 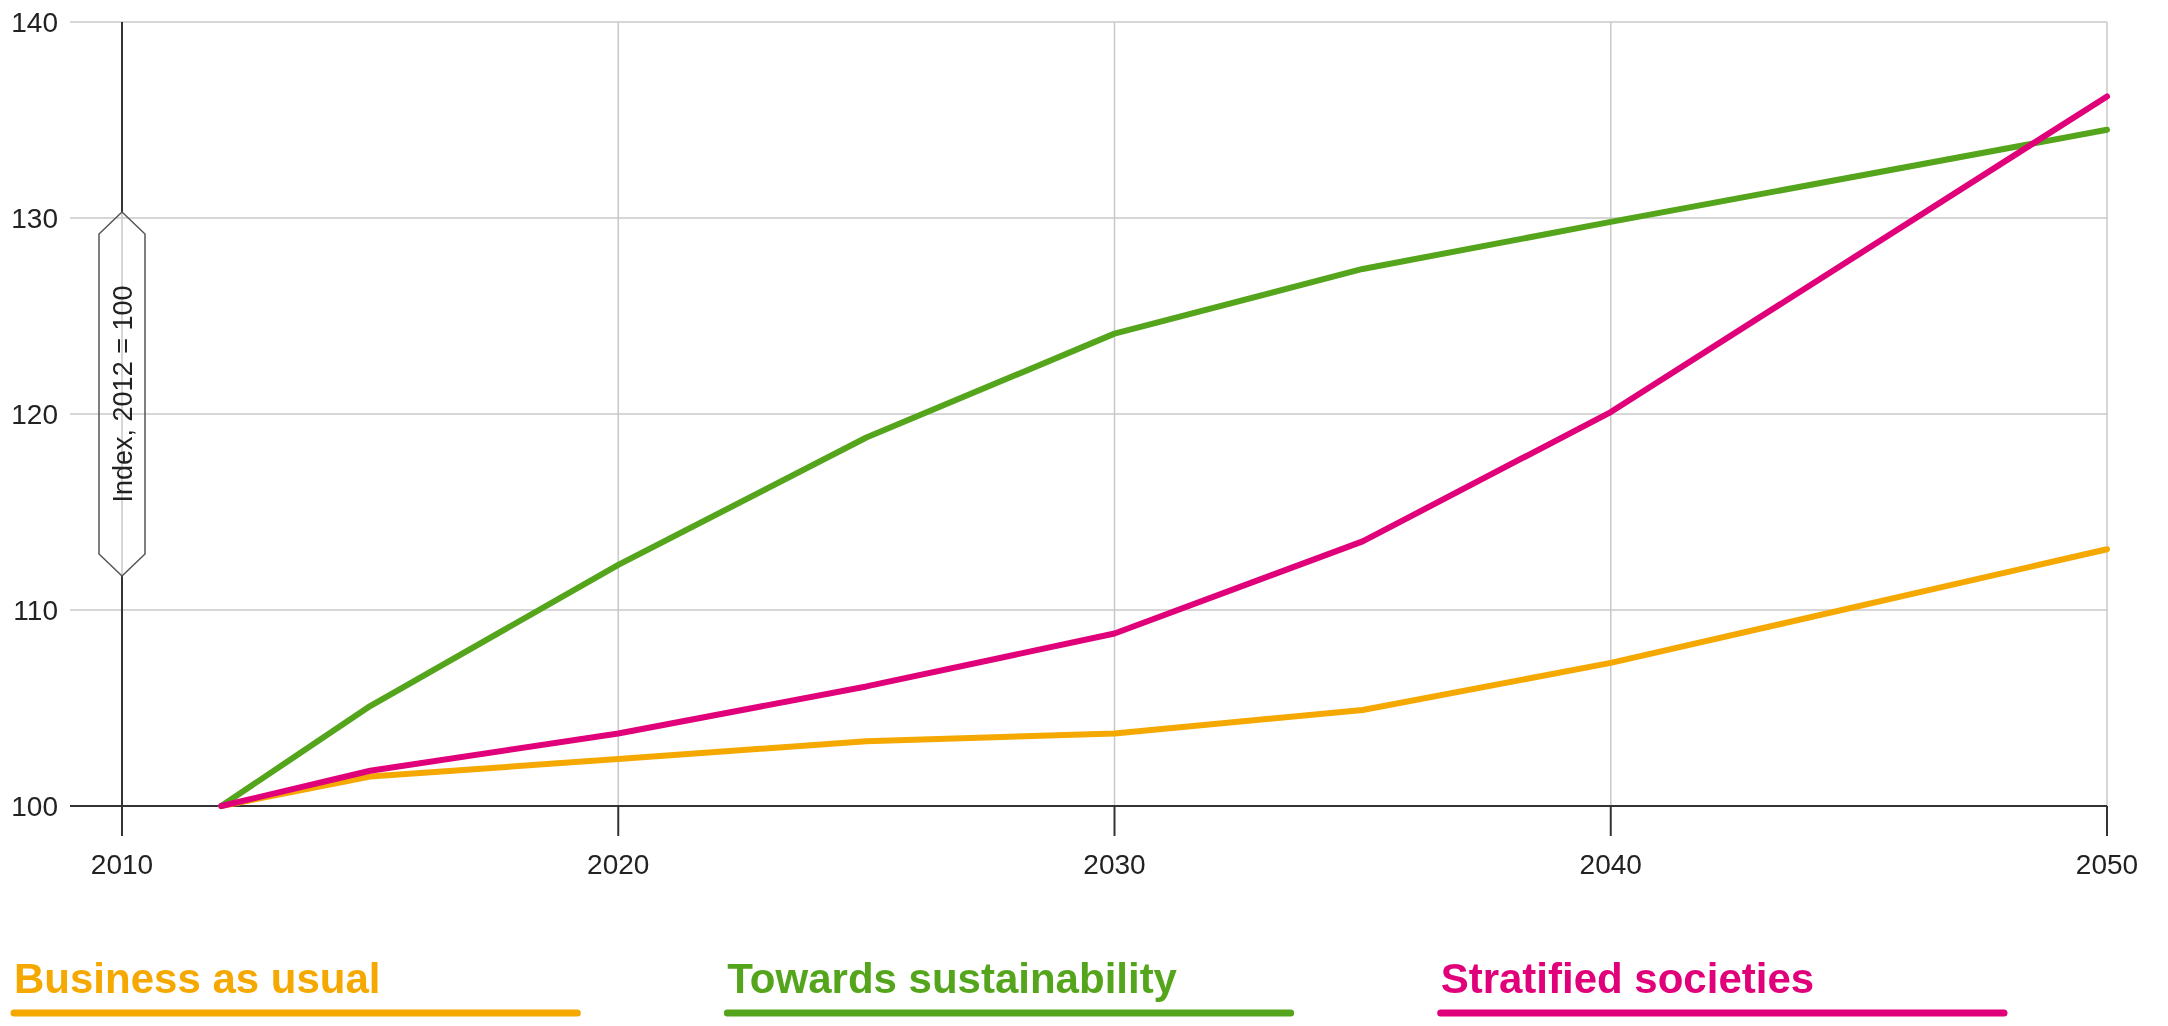 I want to click on y-tick-label: 100, so click(x=34, y=806).